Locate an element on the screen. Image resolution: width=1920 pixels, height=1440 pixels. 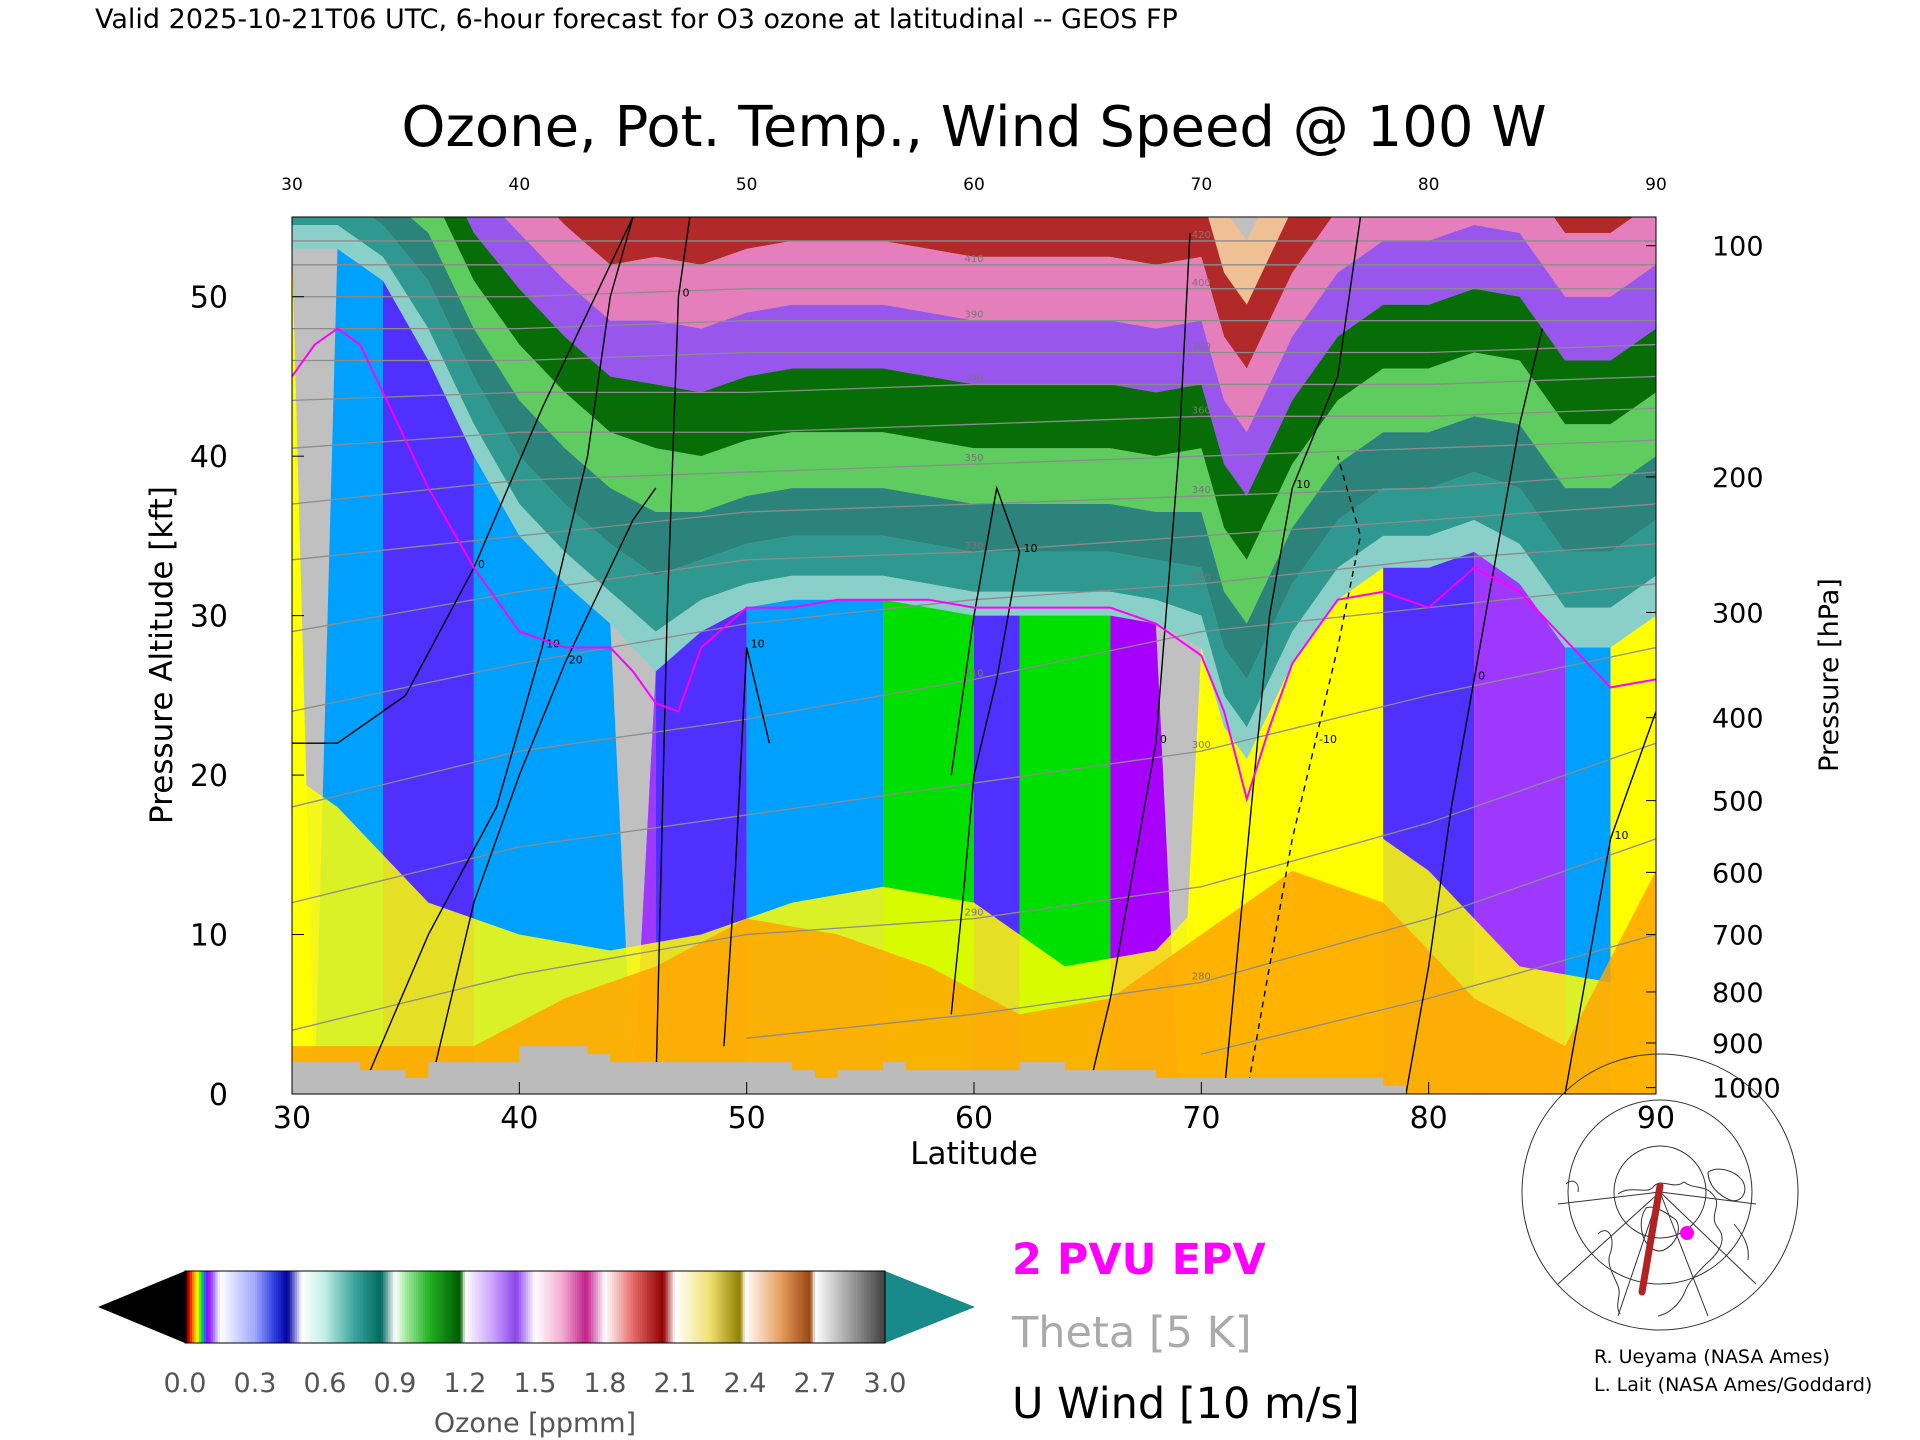
colorbar-tick-label: 0.0 is located at coordinates (185, 1383).